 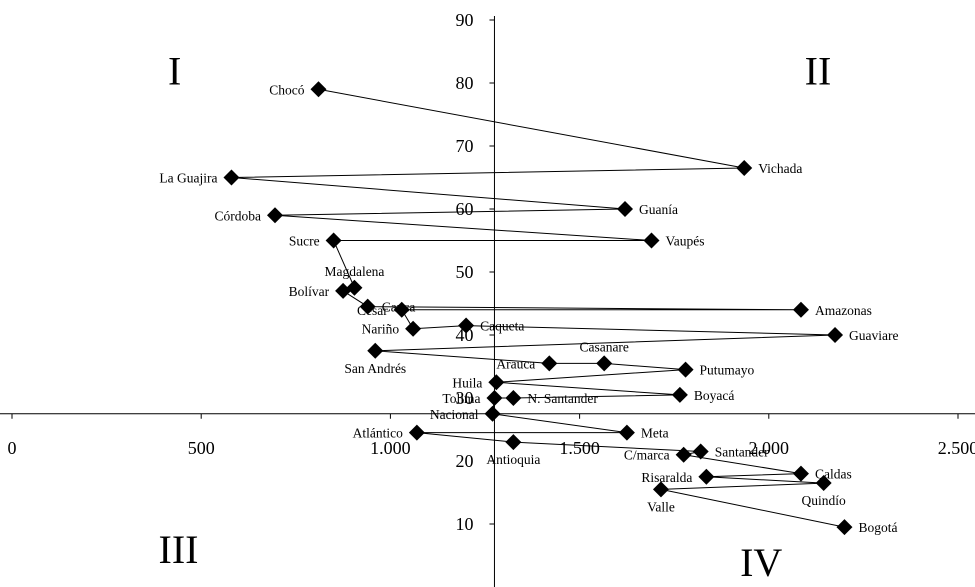 What do you see at coordinates (824, 500) in the screenshot?
I see `data-point-label: Quindío` at bounding box center [824, 500].